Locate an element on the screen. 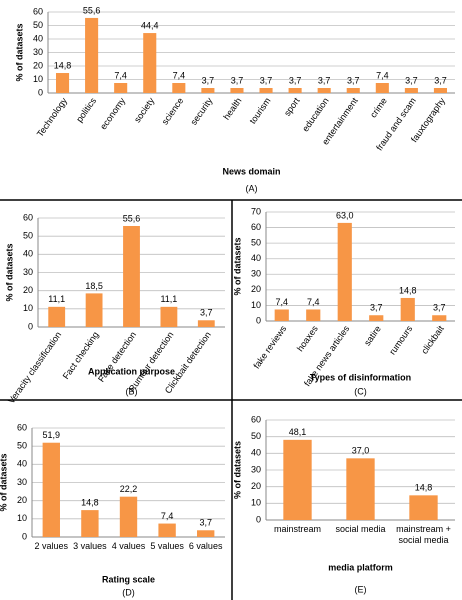 Image resolution: width=462 pixels, height=600 pixels. x-tick-label: sport is located at coordinates (292, 106).